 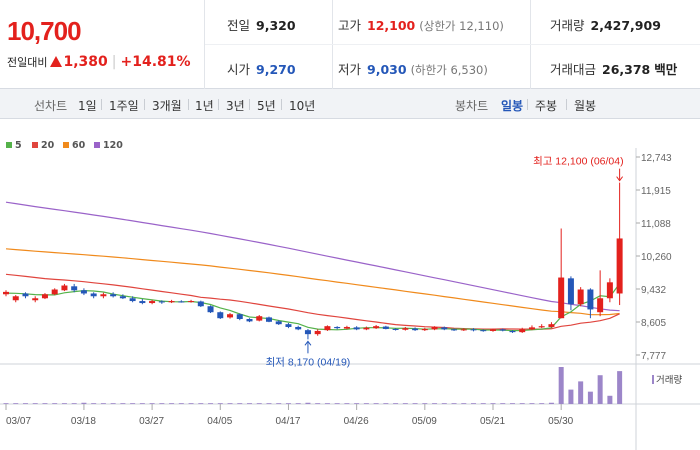 I want to click on high-annotation: 최고 12,100 (06/04), so click(x=578, y=162).